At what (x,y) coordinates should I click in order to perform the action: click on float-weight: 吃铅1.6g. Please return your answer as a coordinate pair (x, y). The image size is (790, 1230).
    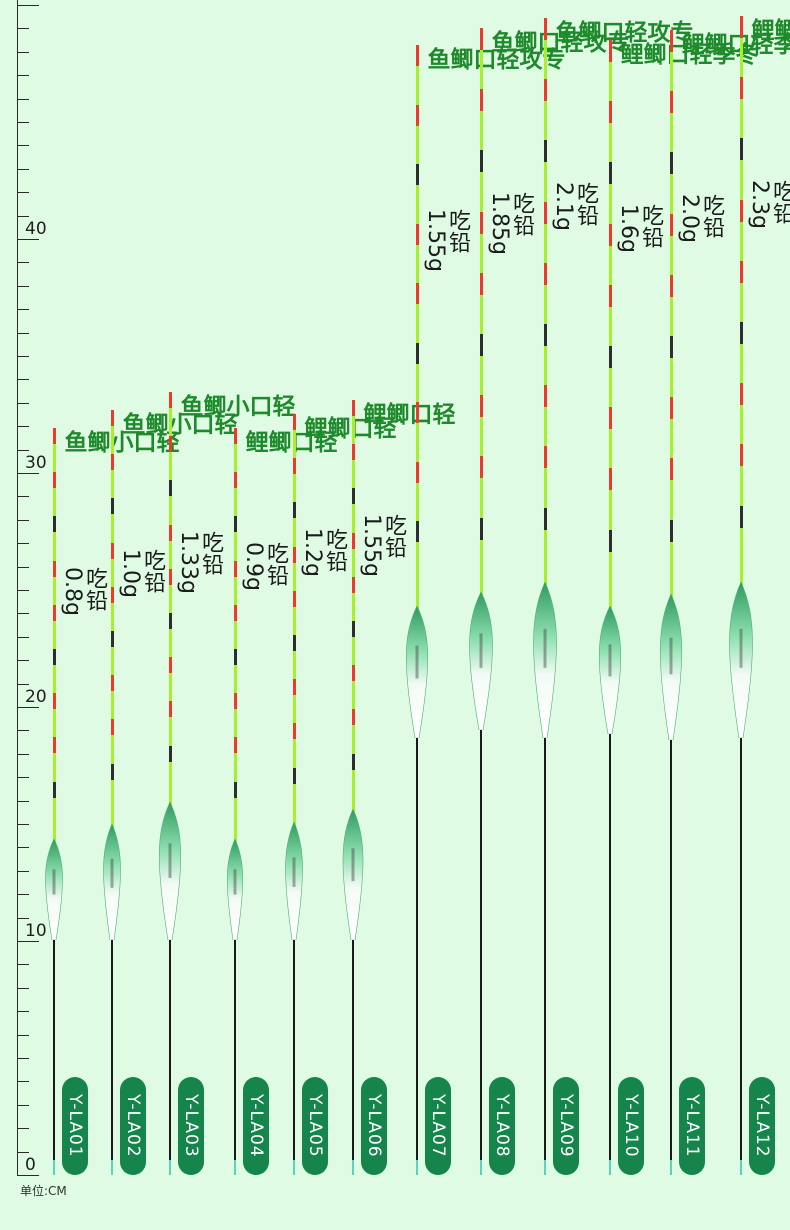
    Looking at the image, I should click on (639, 228).